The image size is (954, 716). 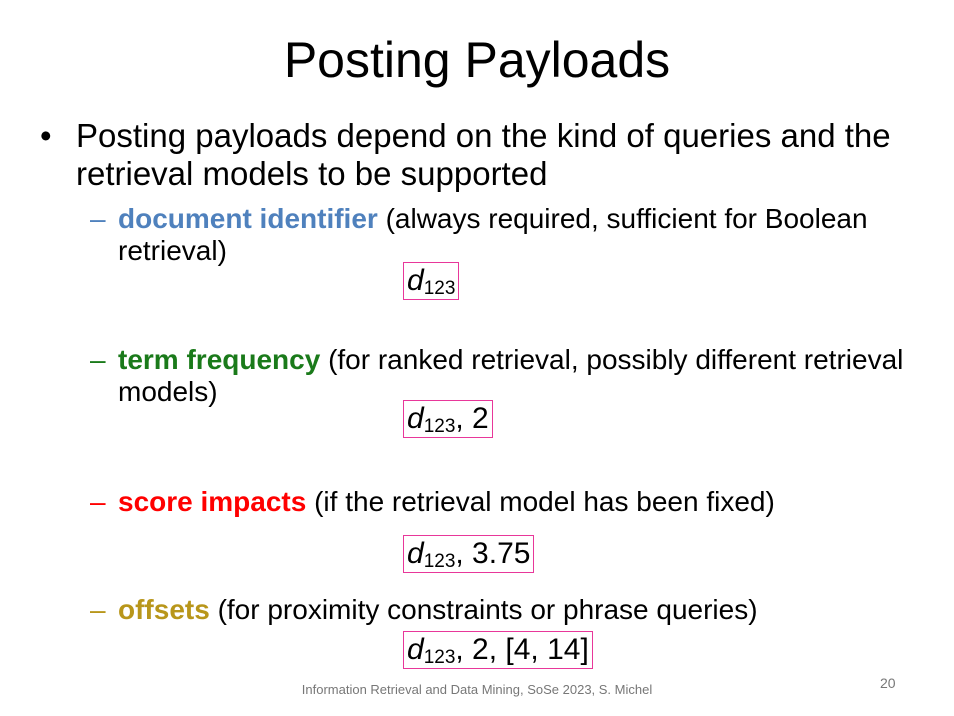 I want to click on example-suffix: , 3.75, so click(x=493, y=553).